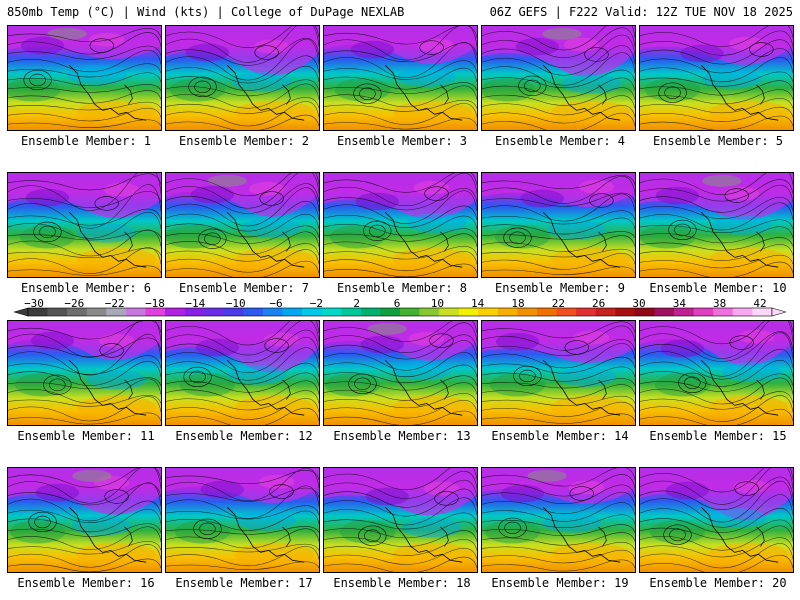 Image resolution: width=800 pixels, height=600 pixels. I want to click on colorbar-tick-label: −14, so click(195, 303).